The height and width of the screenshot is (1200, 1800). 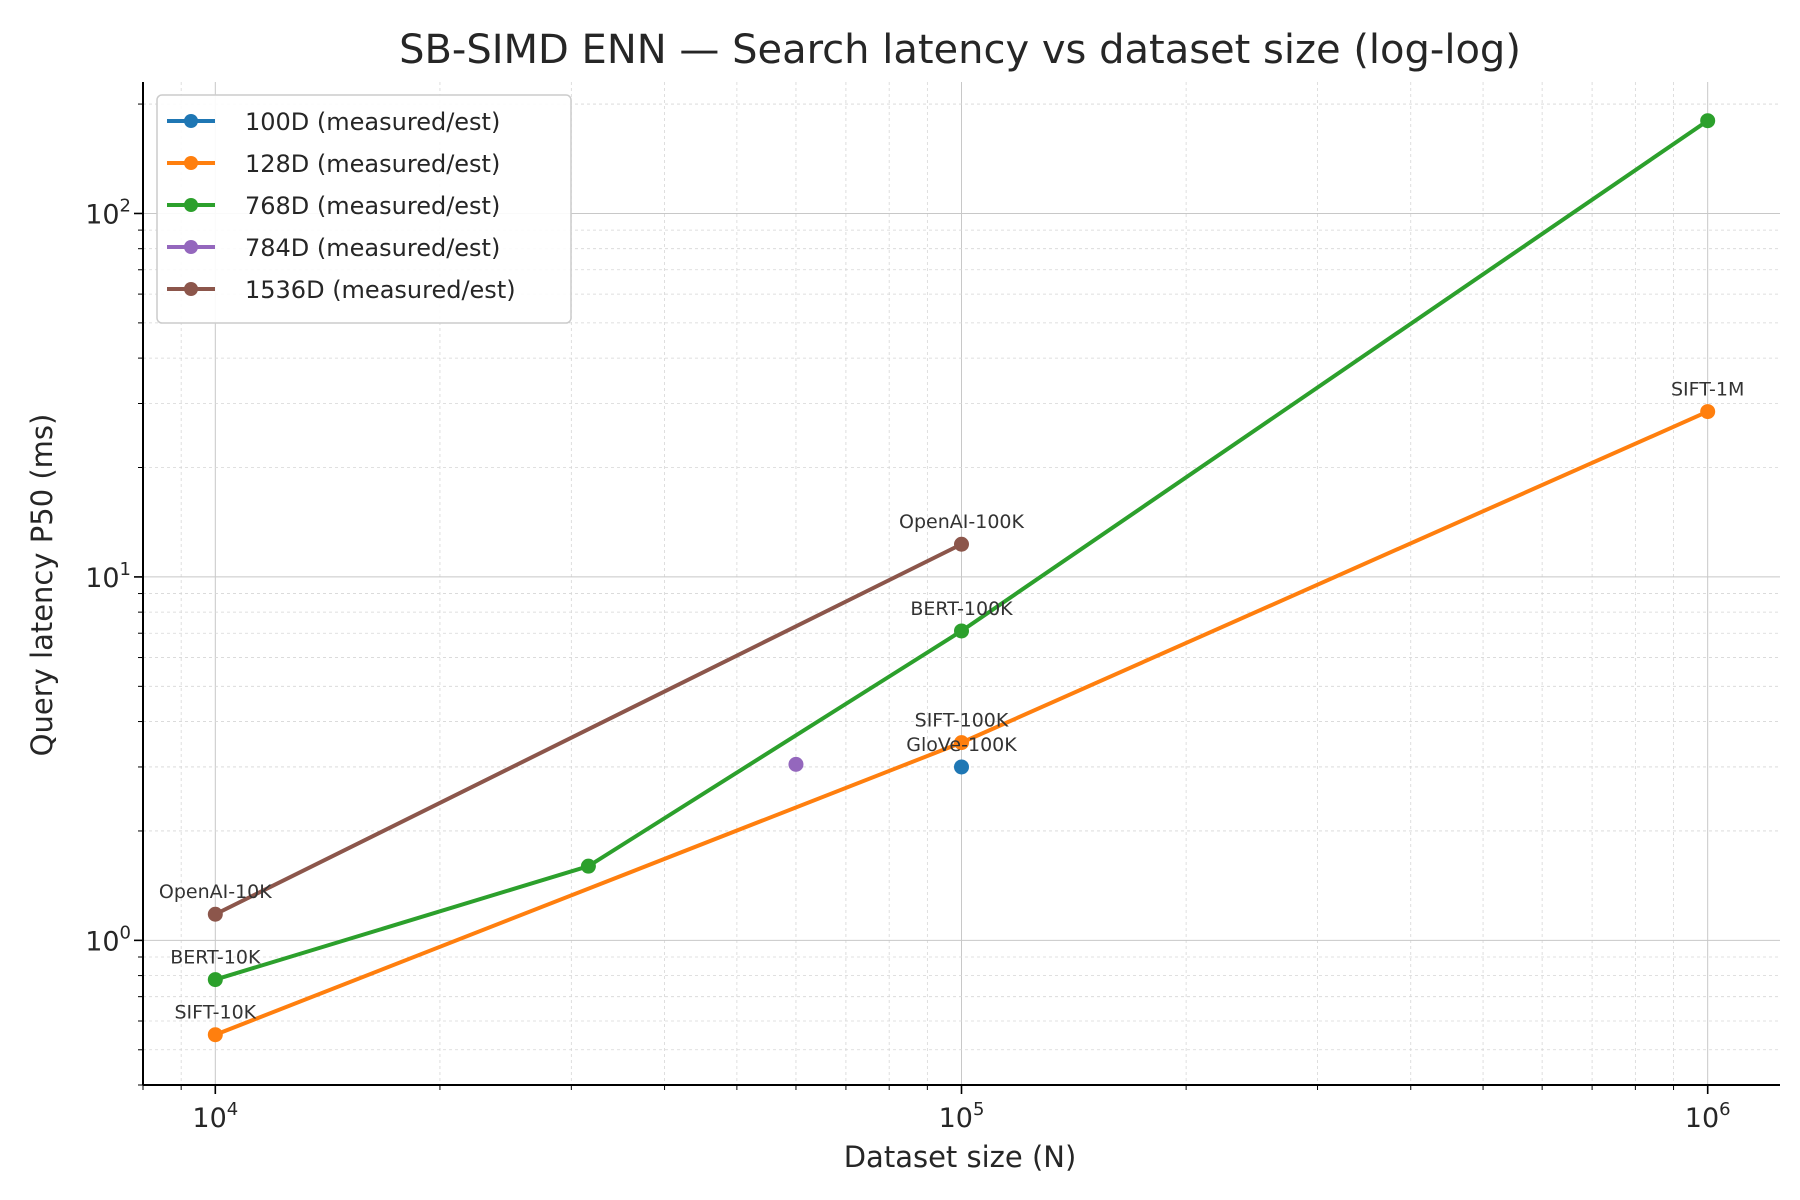 What do you see at coordinates (380, 290) in the screenshot?
I see `legend-label: 1536D (measured/est)` at bounding box center [380, 290].